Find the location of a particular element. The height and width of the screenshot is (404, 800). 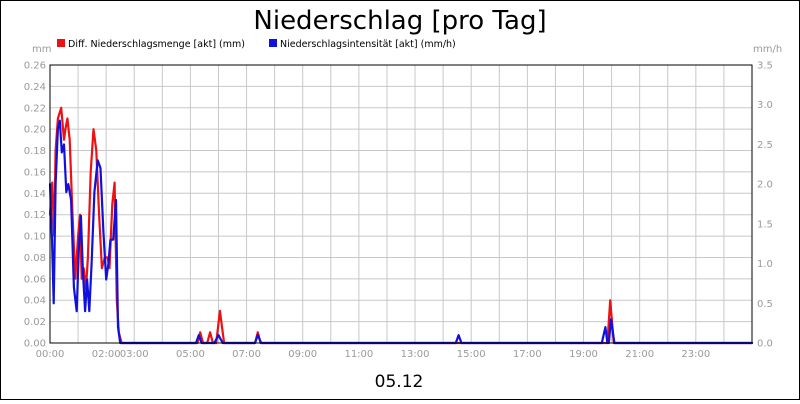

legend-item-precip-intensity: Niederschlagsintensität [akt] (mm/h) is located at coordinates (362, 44).